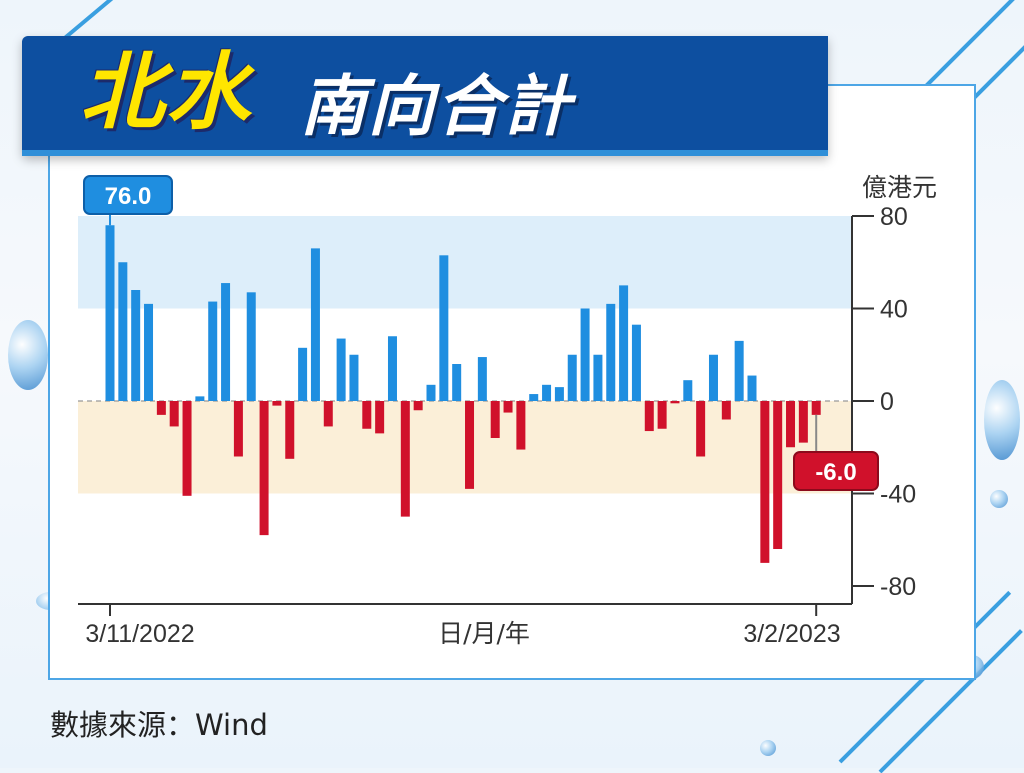 Image resolution: width=1024 pixels, height=773 pixels. What do you see at coordinates (894, 217) in the screenshot?
I see `y-tick-label: 80` at bounding box center [894, 217].